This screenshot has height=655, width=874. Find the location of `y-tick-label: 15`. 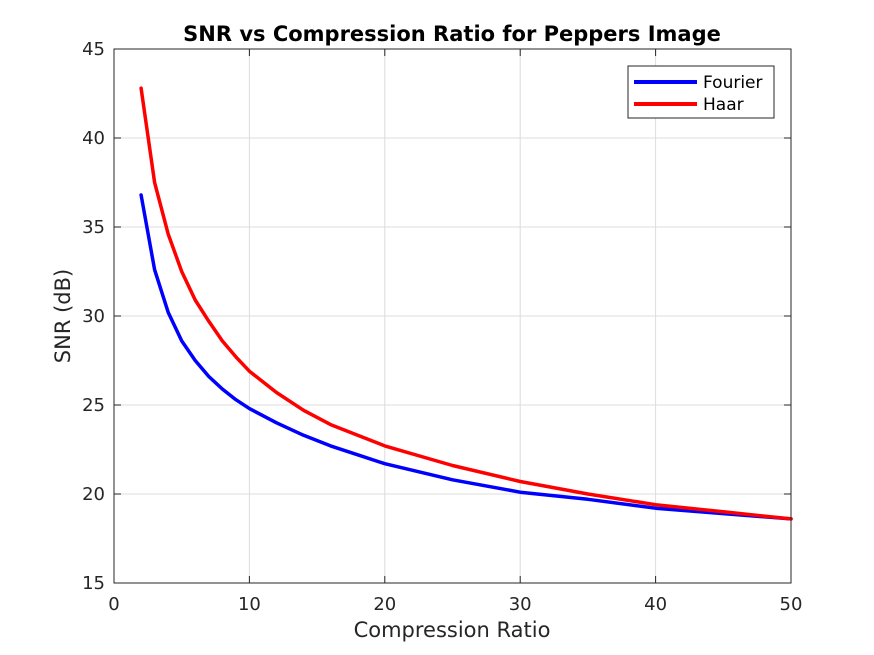

y-tick-label: 15 is located at coordinates (93, 583).